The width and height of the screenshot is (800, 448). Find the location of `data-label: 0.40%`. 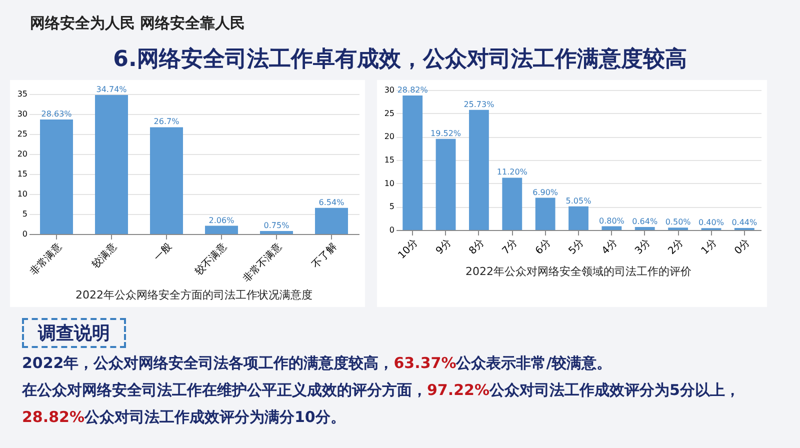

data-label: 0.40% is located at coordinates (711, 223).